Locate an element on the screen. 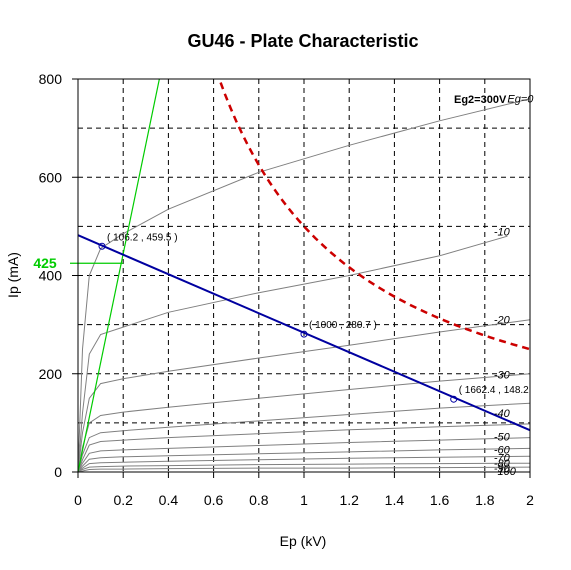 The height and width of the screenshot is (570, 571). x-tick-label: 0.4 is located at coordinates (169, 500).